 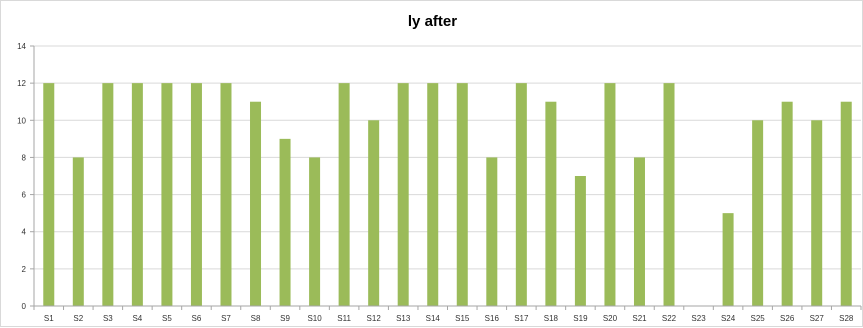 What do you see at coordinates (374, 318) in the screenshot?
I see `x-tick-label: S12` at bounding box center [374, 318].